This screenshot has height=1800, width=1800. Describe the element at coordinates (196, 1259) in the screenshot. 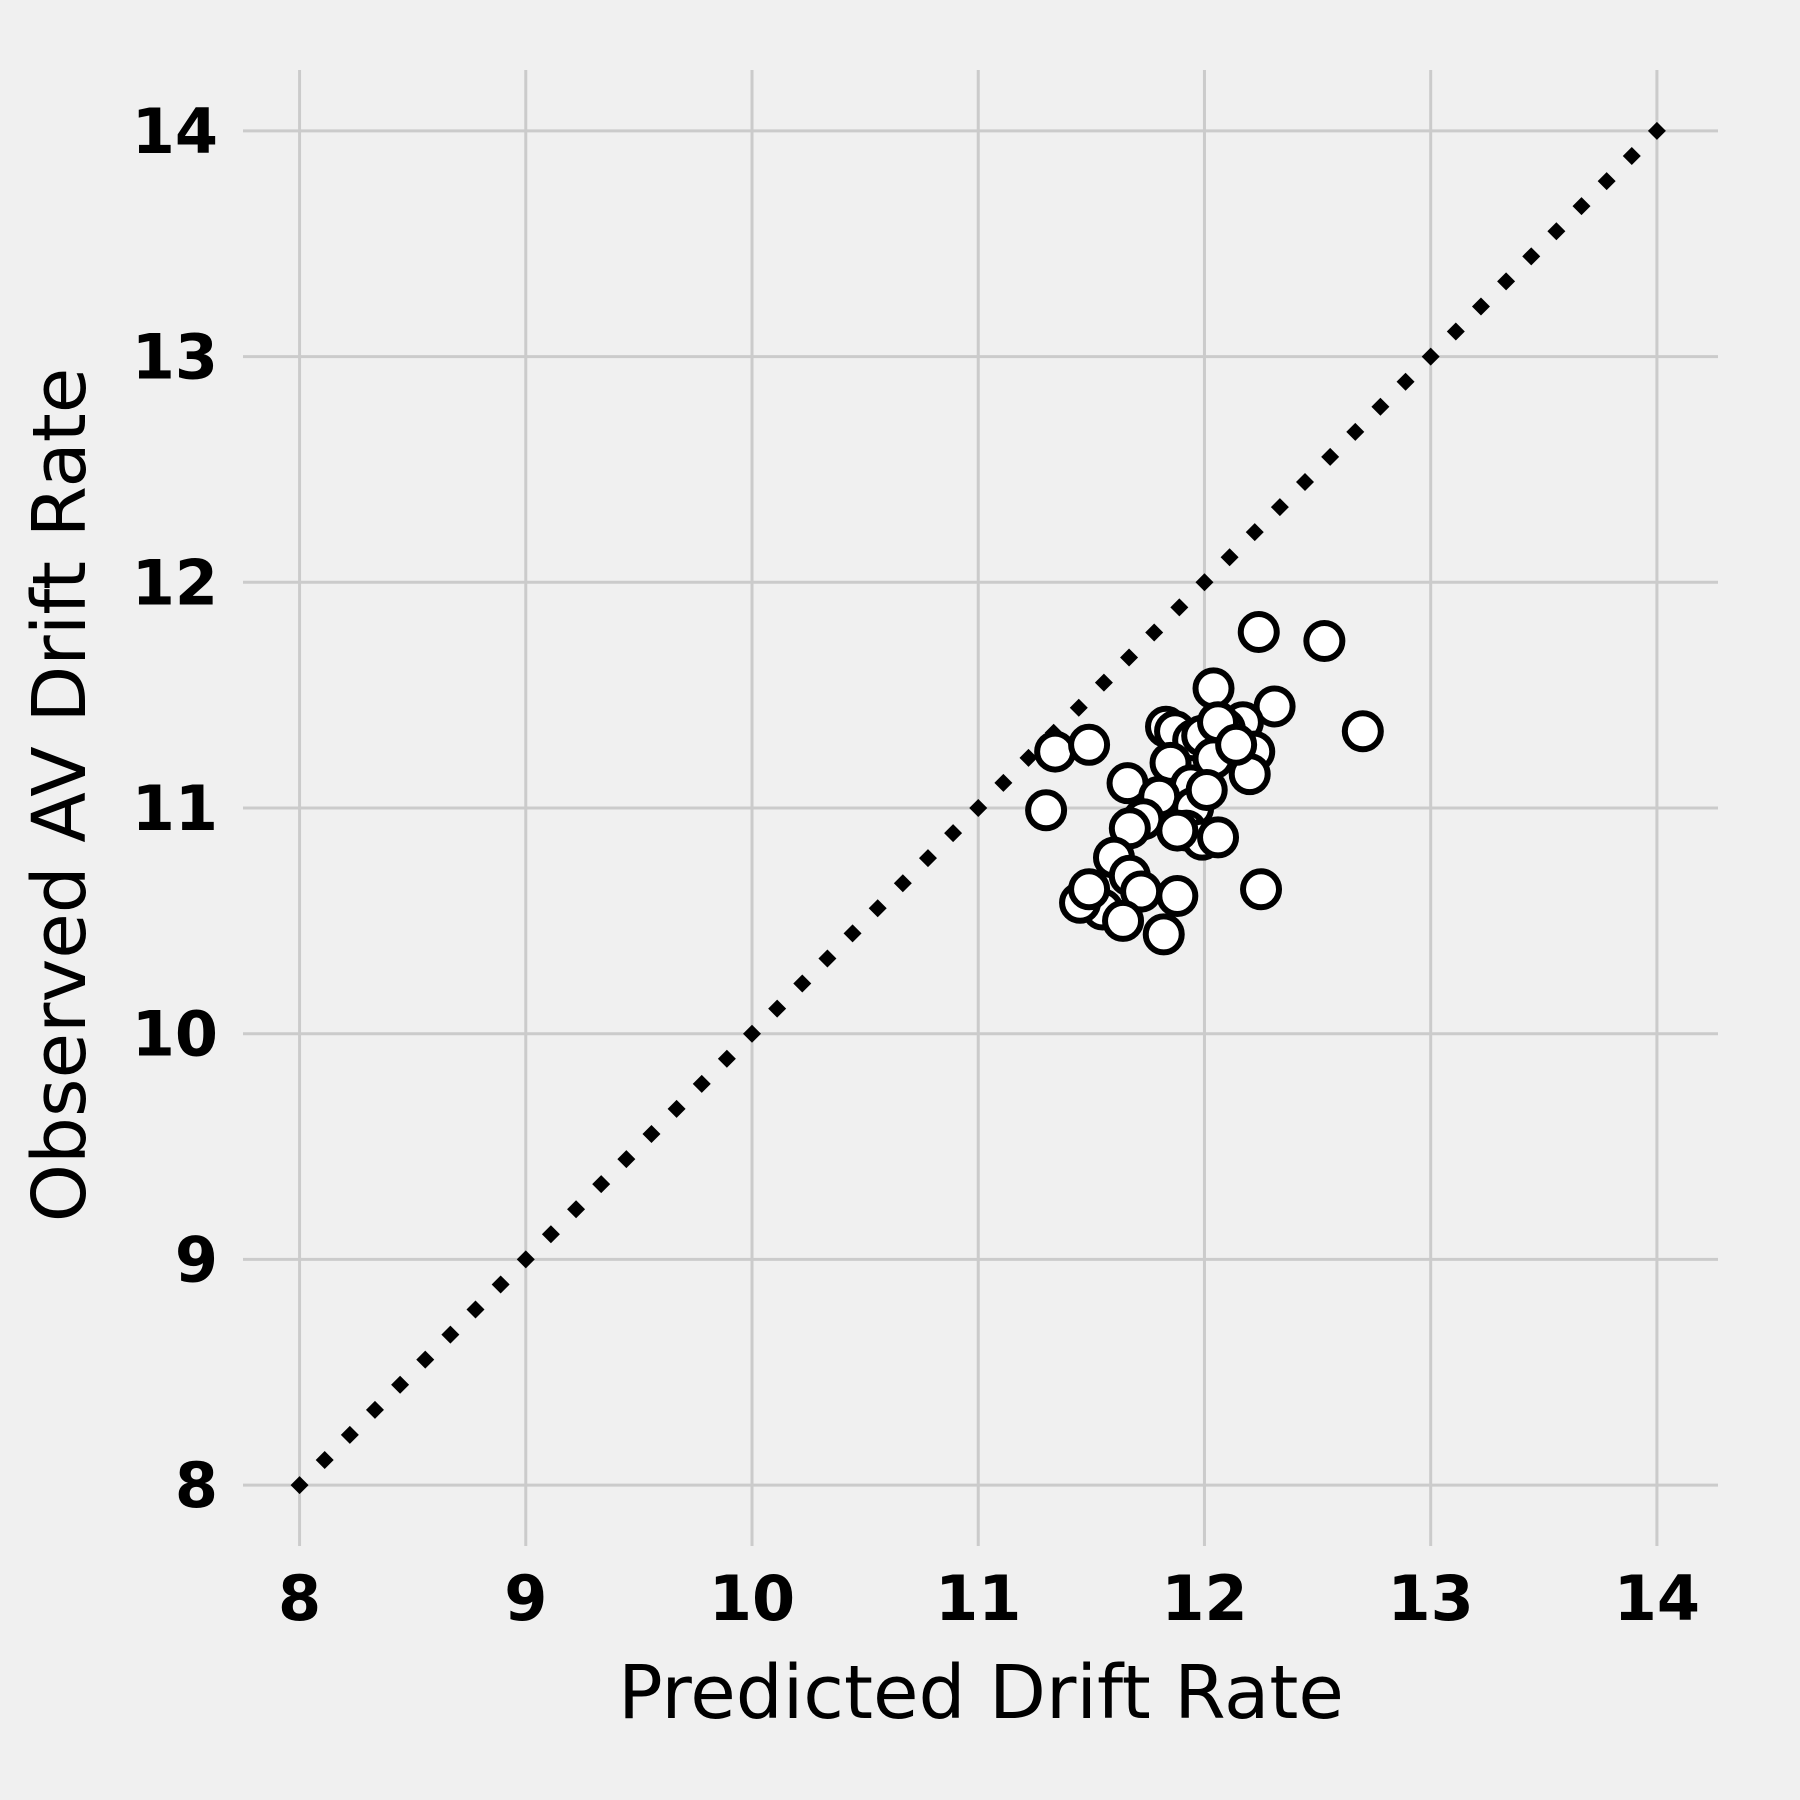

I see `y-tick-label: 9` at that location.